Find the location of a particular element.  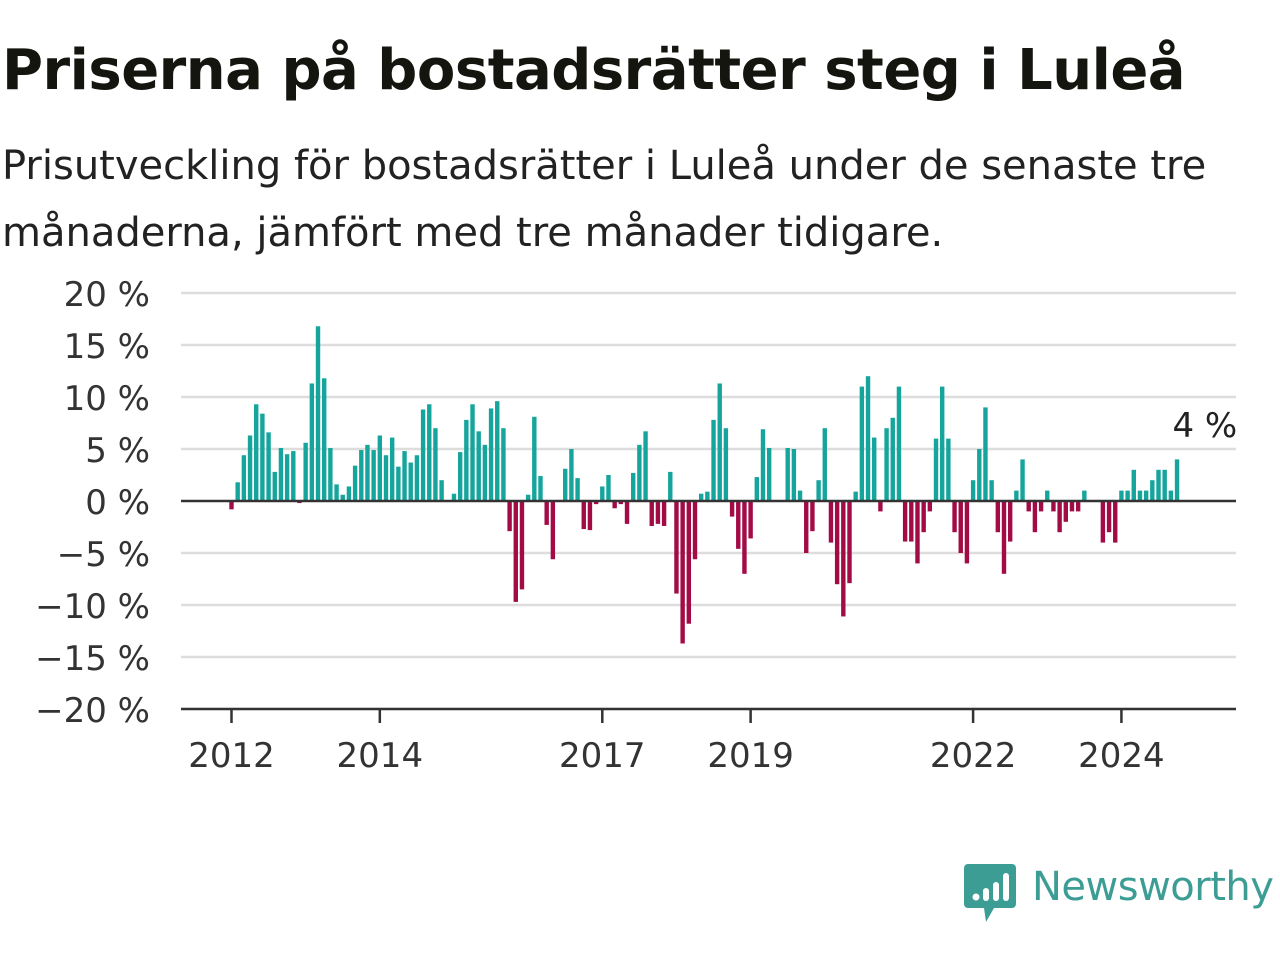

y-tick-label: 15 % is located at coordinates (107, 347).